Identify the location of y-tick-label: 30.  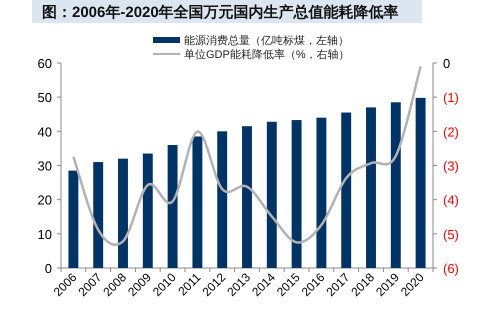
(45, 166).